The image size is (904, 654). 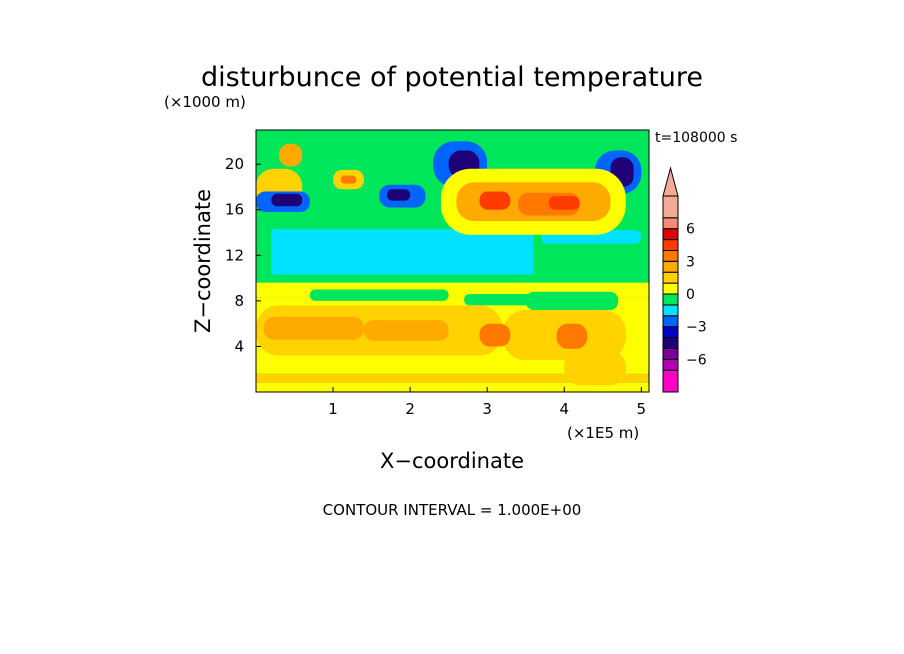 What do you see at coordinates (205, 102) in the screenshot?
I see `y-unit-label: (×1000 m)` at bounding box center [205, 102].